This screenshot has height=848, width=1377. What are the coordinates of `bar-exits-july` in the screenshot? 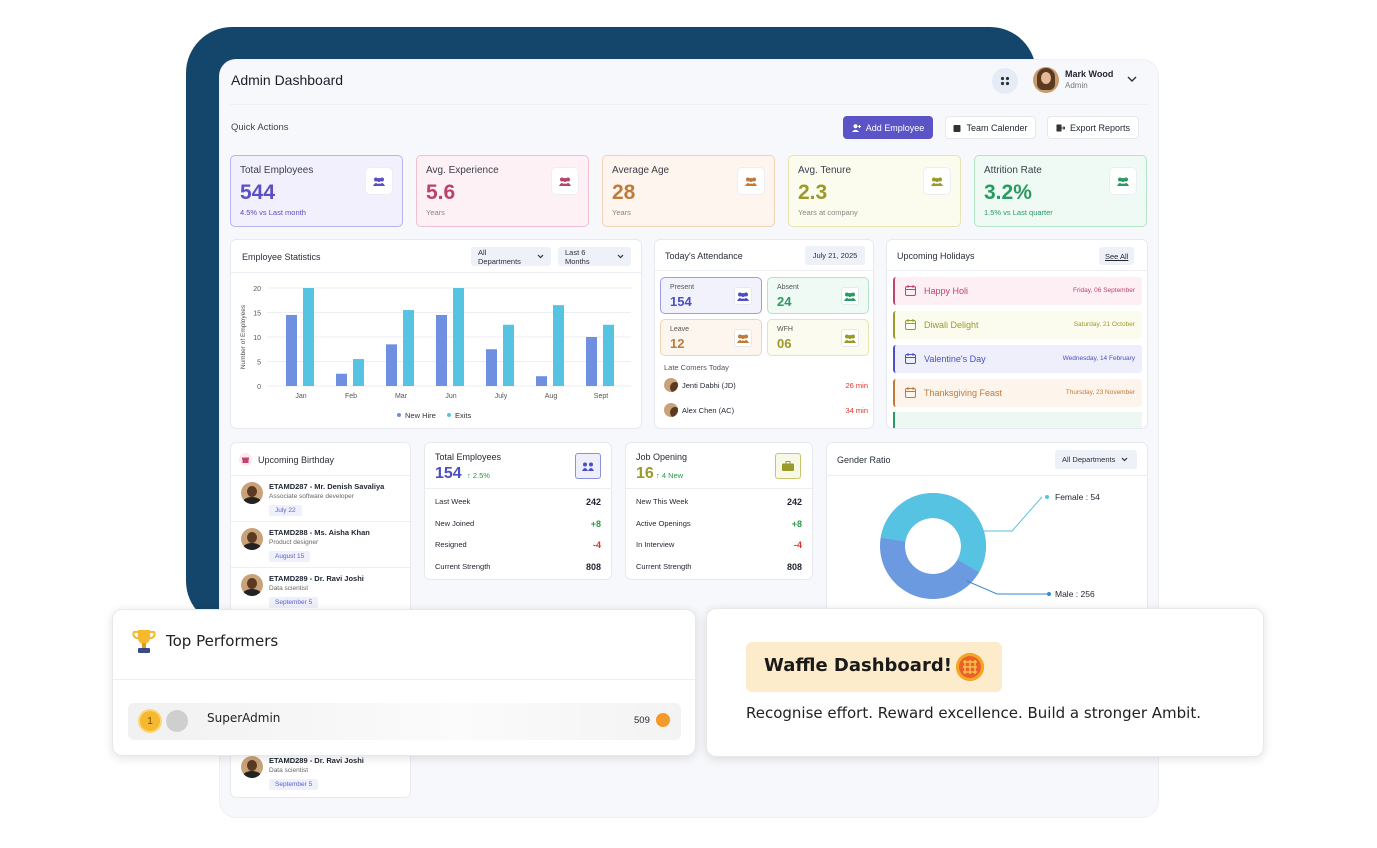 It's located at (508, 355).